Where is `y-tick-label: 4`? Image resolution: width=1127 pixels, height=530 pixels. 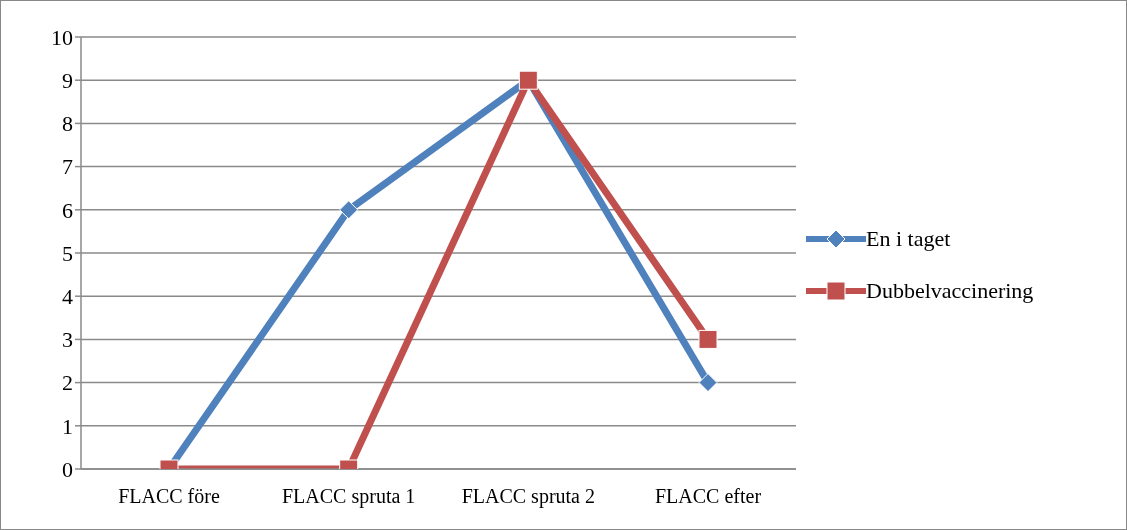
y-tick-label: 4 is located at coordinates (67, 297).